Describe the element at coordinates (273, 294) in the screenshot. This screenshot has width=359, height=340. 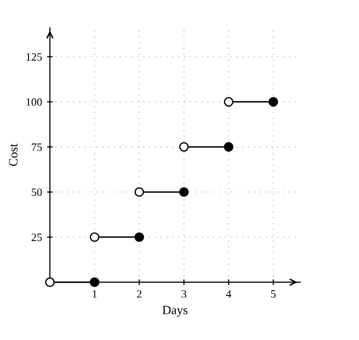
I see `x-tick-label: 5` at that location.